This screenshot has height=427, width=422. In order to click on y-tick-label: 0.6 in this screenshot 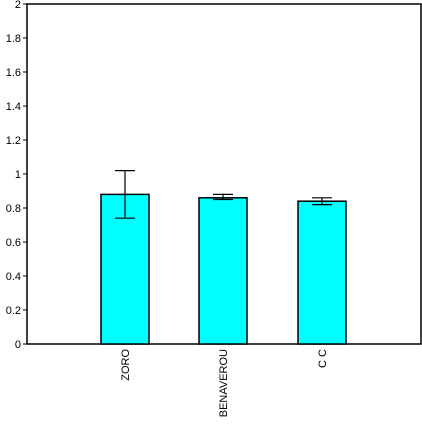, I will do `click(13, 243)`.